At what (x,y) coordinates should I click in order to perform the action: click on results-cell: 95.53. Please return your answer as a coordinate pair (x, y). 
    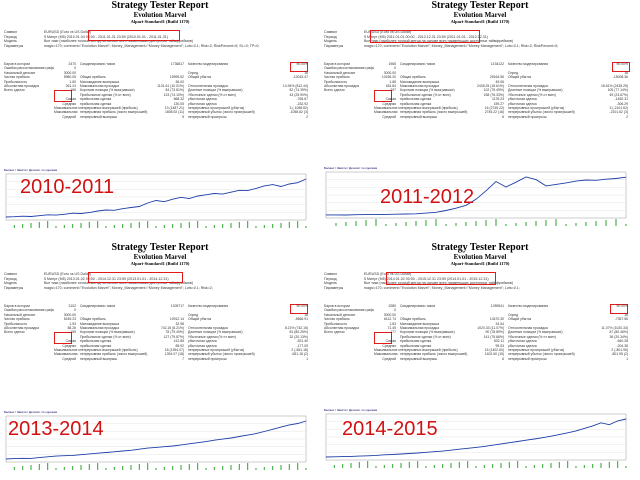
    Looking at the image, I should click on (500, 345).